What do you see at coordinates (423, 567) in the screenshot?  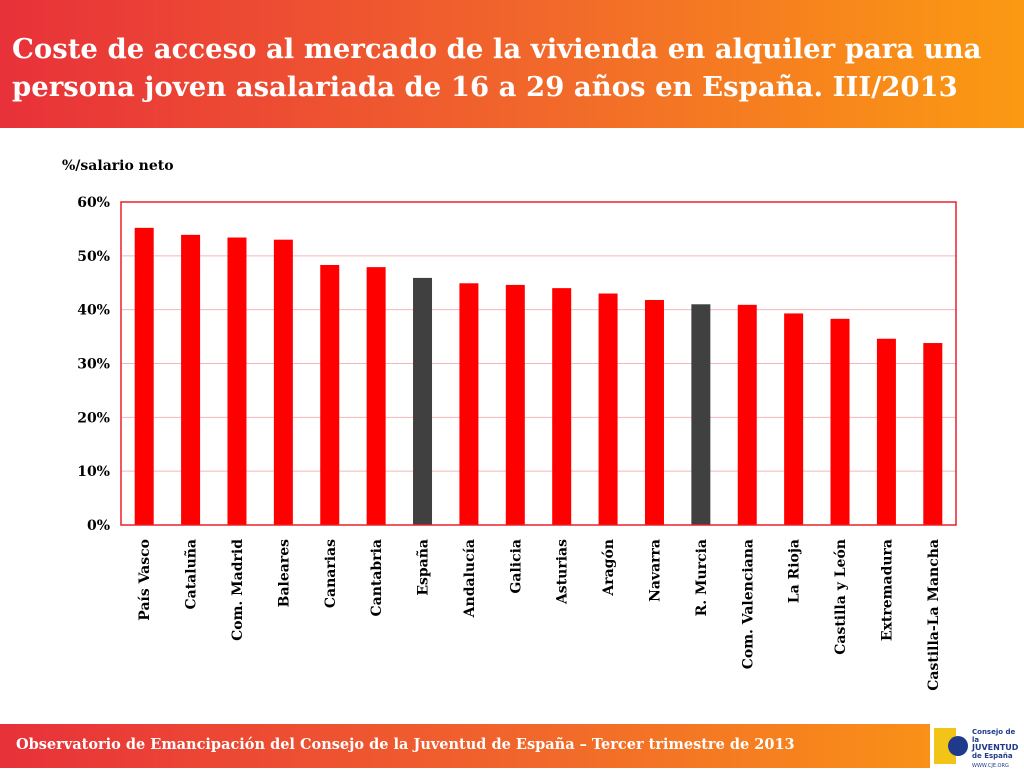 I see `x-tick-label: España` at bounding box center [423, 567].